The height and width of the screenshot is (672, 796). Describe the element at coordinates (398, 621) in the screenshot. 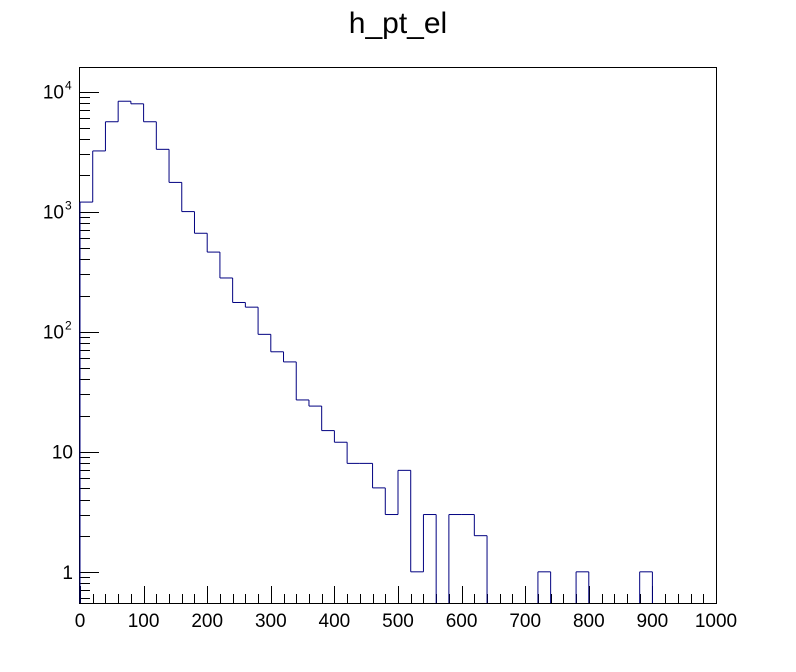

I see `x-tick-label: 500` at that location.